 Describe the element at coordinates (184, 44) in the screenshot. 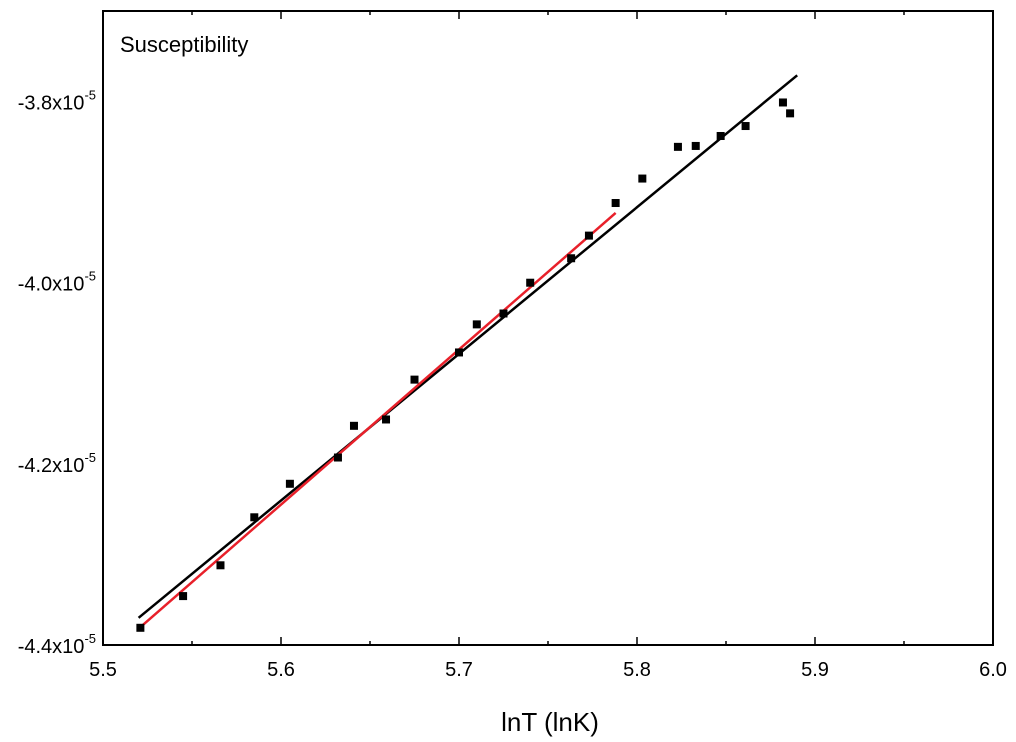

I see `series-annotation: Susceptibility` at that location.